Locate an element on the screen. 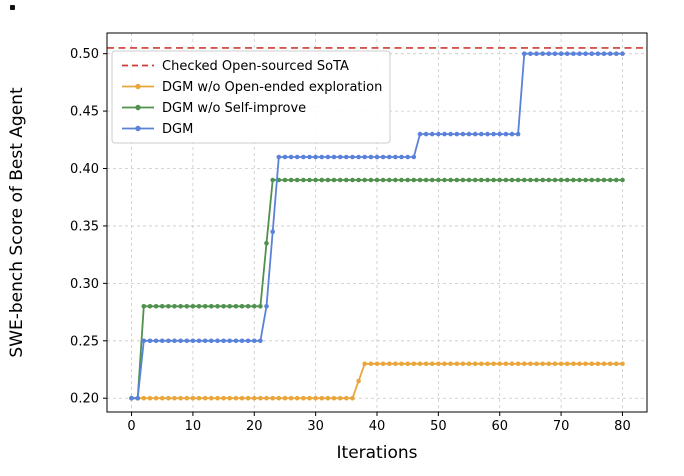  x-tick-label: 10 is located at coordinates (193, 426).